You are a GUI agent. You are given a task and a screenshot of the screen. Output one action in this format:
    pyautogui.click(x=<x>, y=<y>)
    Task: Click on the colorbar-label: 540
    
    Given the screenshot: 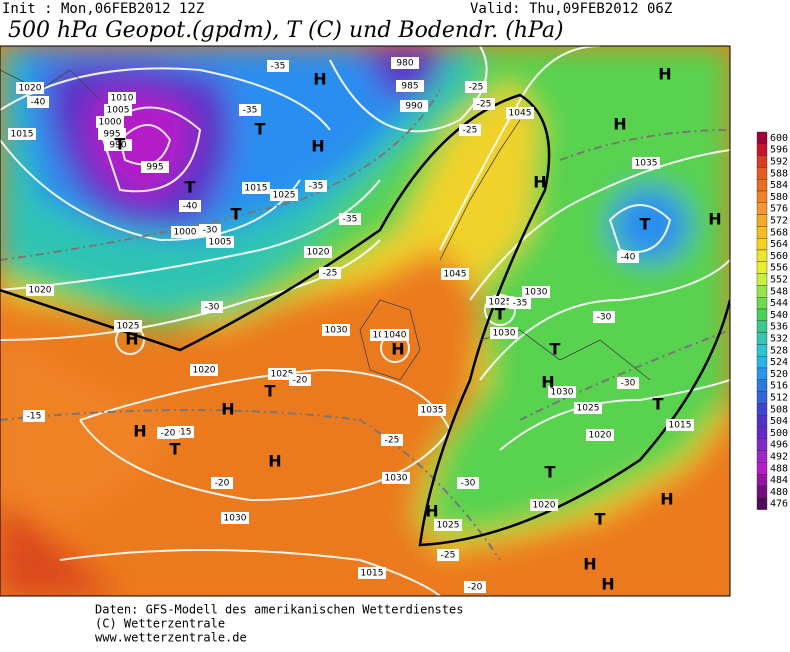 What is the action you would take?
    pyautogui.click(x=779, y=315)
    